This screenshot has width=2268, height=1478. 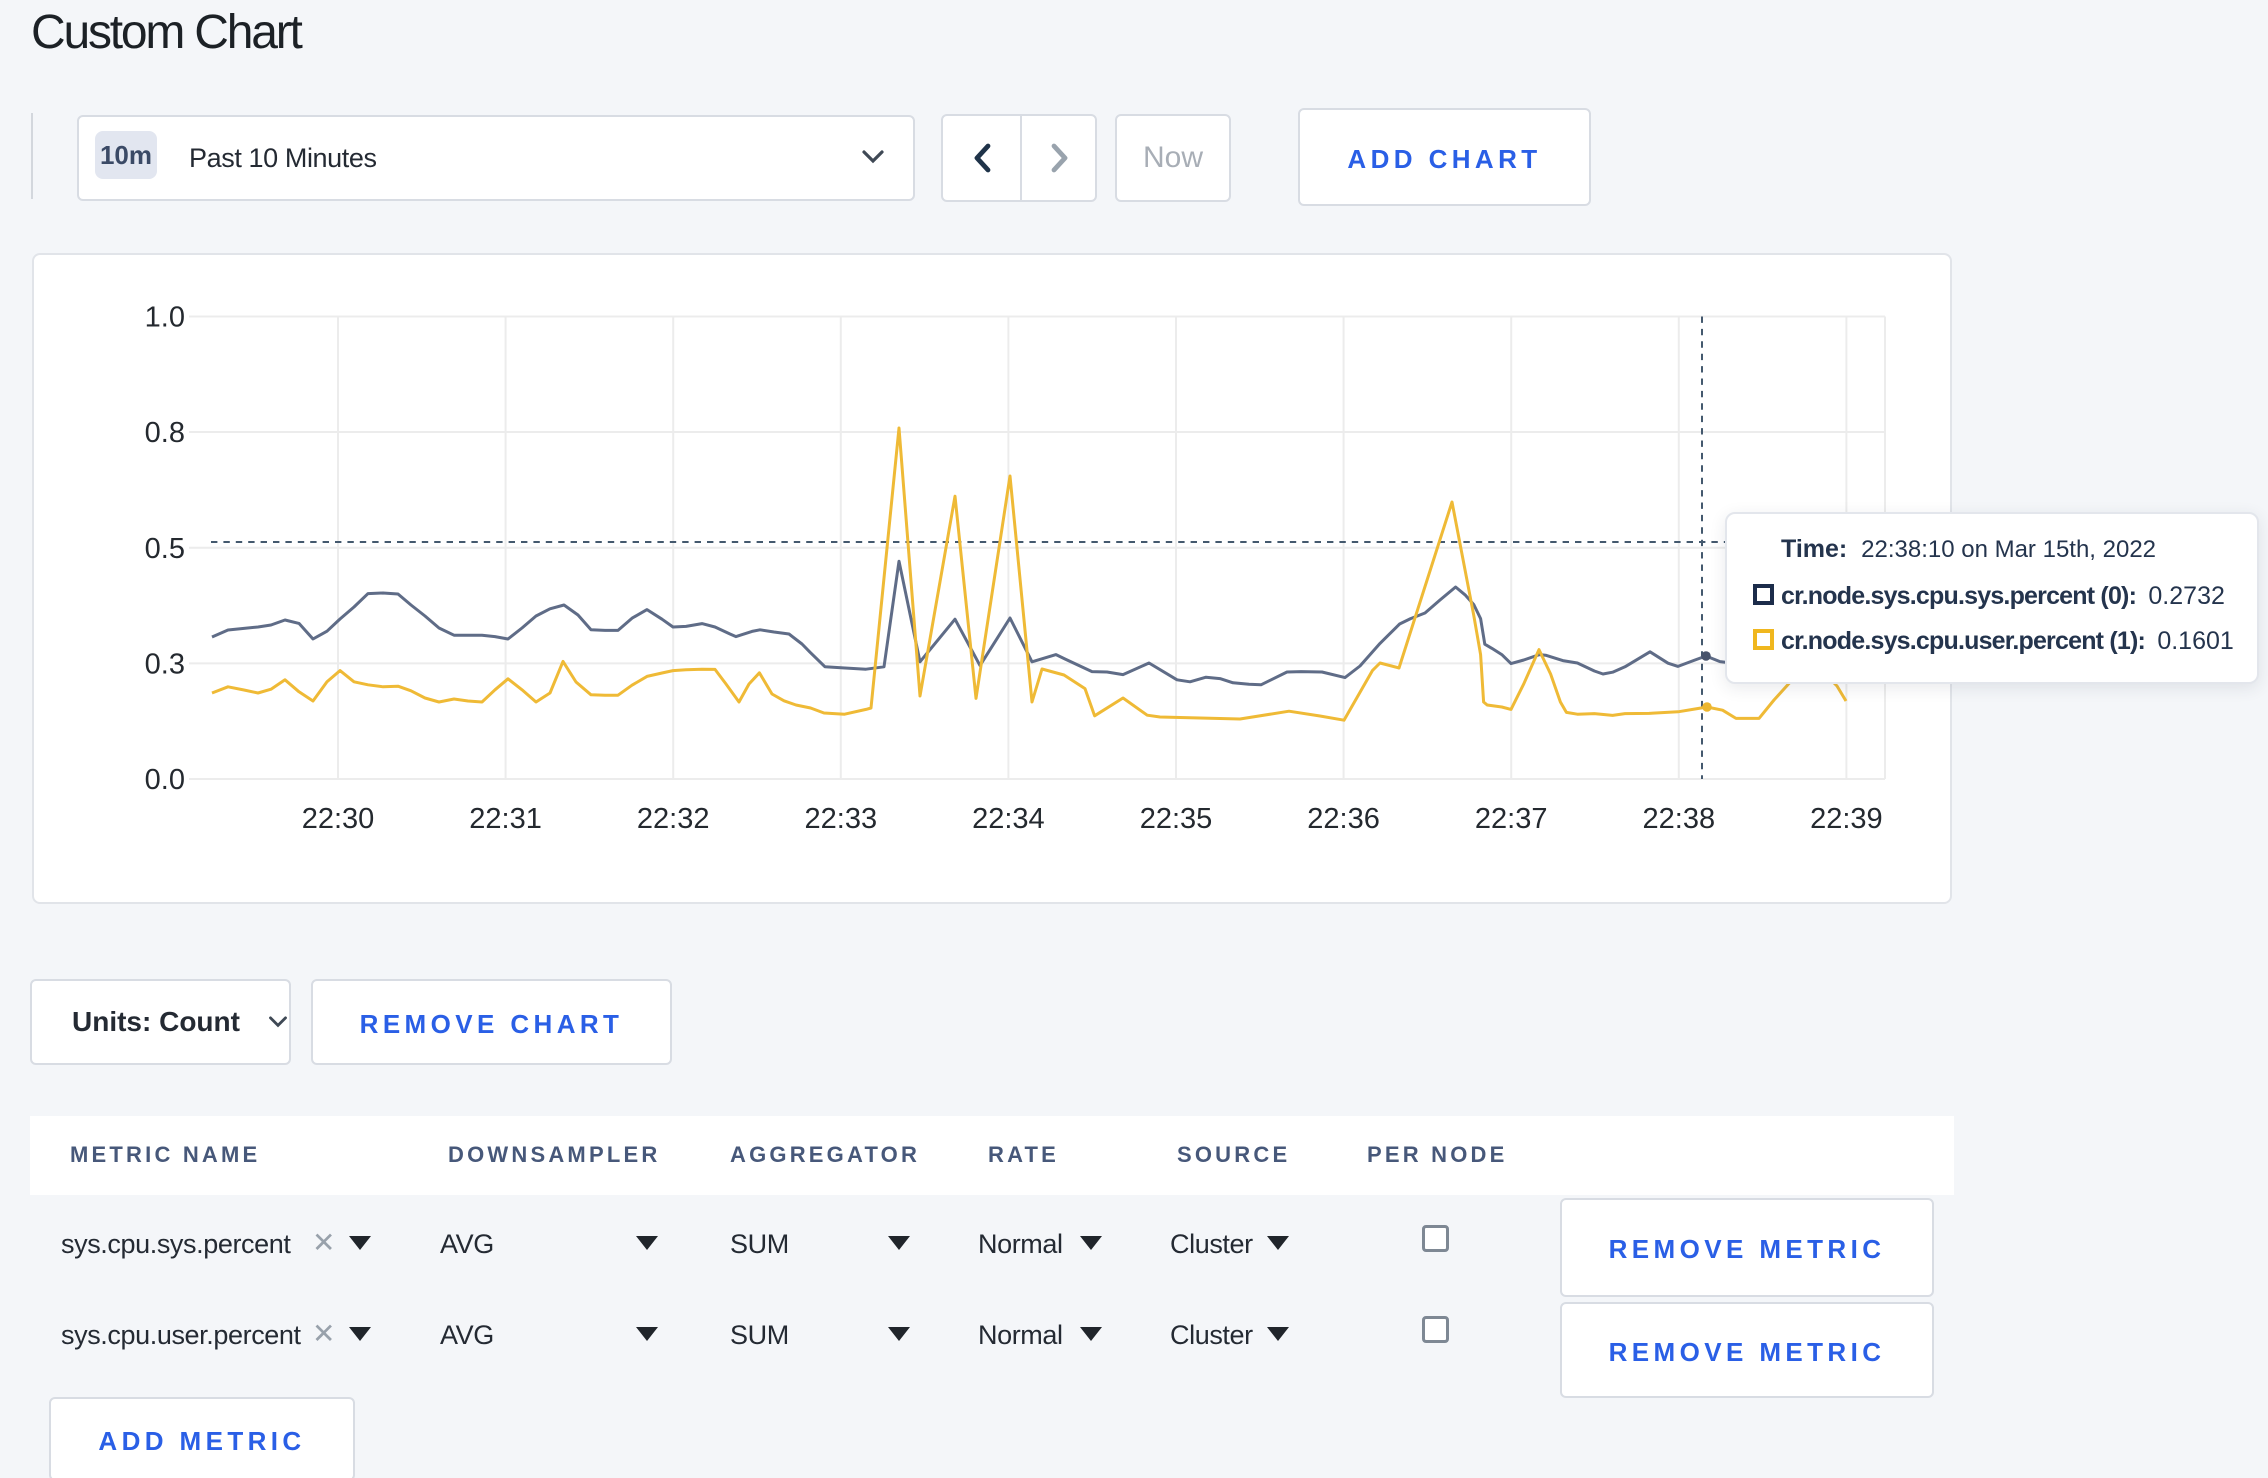 I want to click on svg-text: 0.5, so click(x=165, y=549).